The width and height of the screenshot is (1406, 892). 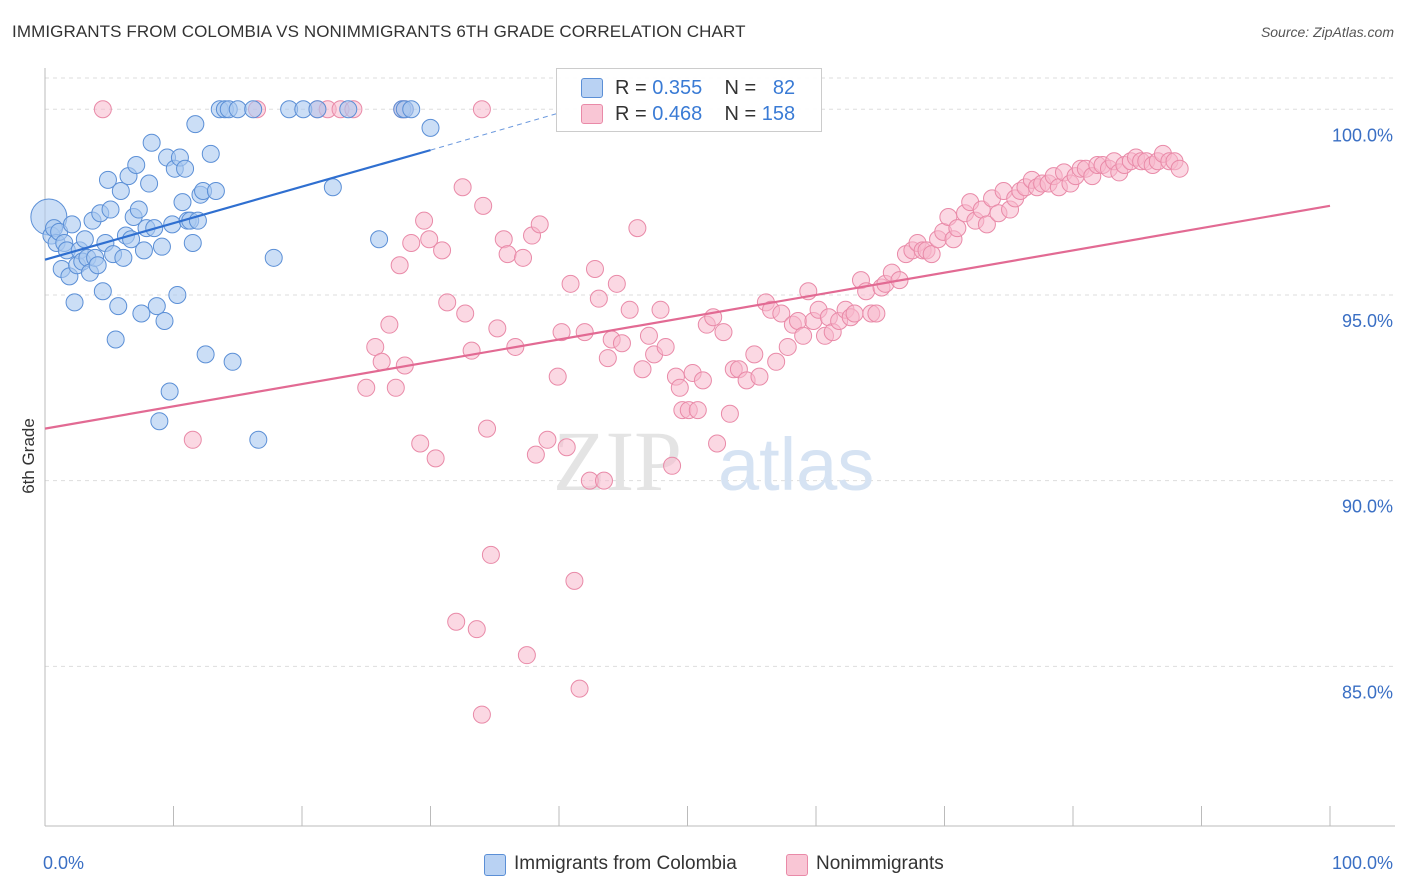 I want to click on y-axis-label: 6th Grade, so click(x=28, y=456).